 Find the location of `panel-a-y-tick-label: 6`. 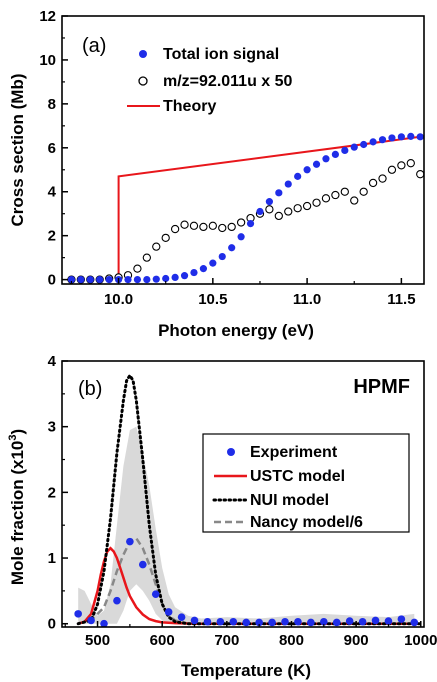

panel-a-y-tick-label: 6 is located at coordinates (52, 148).